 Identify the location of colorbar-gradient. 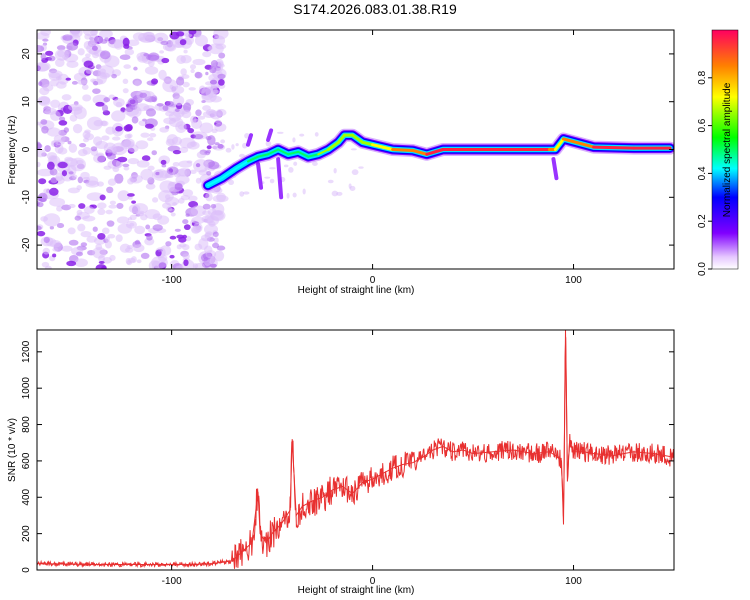
(725, 149).